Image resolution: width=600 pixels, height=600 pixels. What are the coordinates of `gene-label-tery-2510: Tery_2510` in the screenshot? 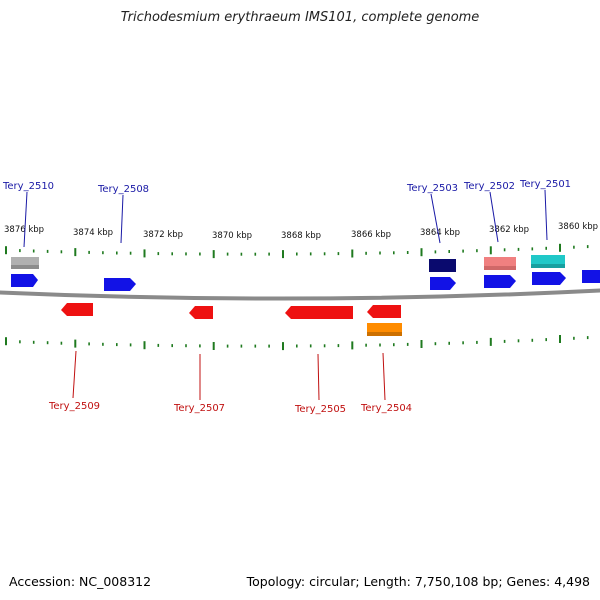 It's located at (28, 186).